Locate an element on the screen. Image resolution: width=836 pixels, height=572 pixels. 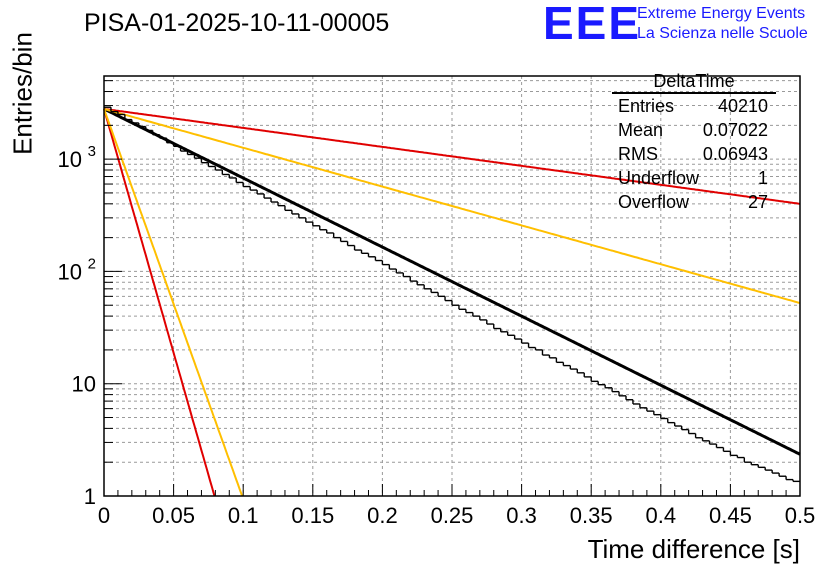
stats-row: Underflow 1 is located at coordinates (694, 178).